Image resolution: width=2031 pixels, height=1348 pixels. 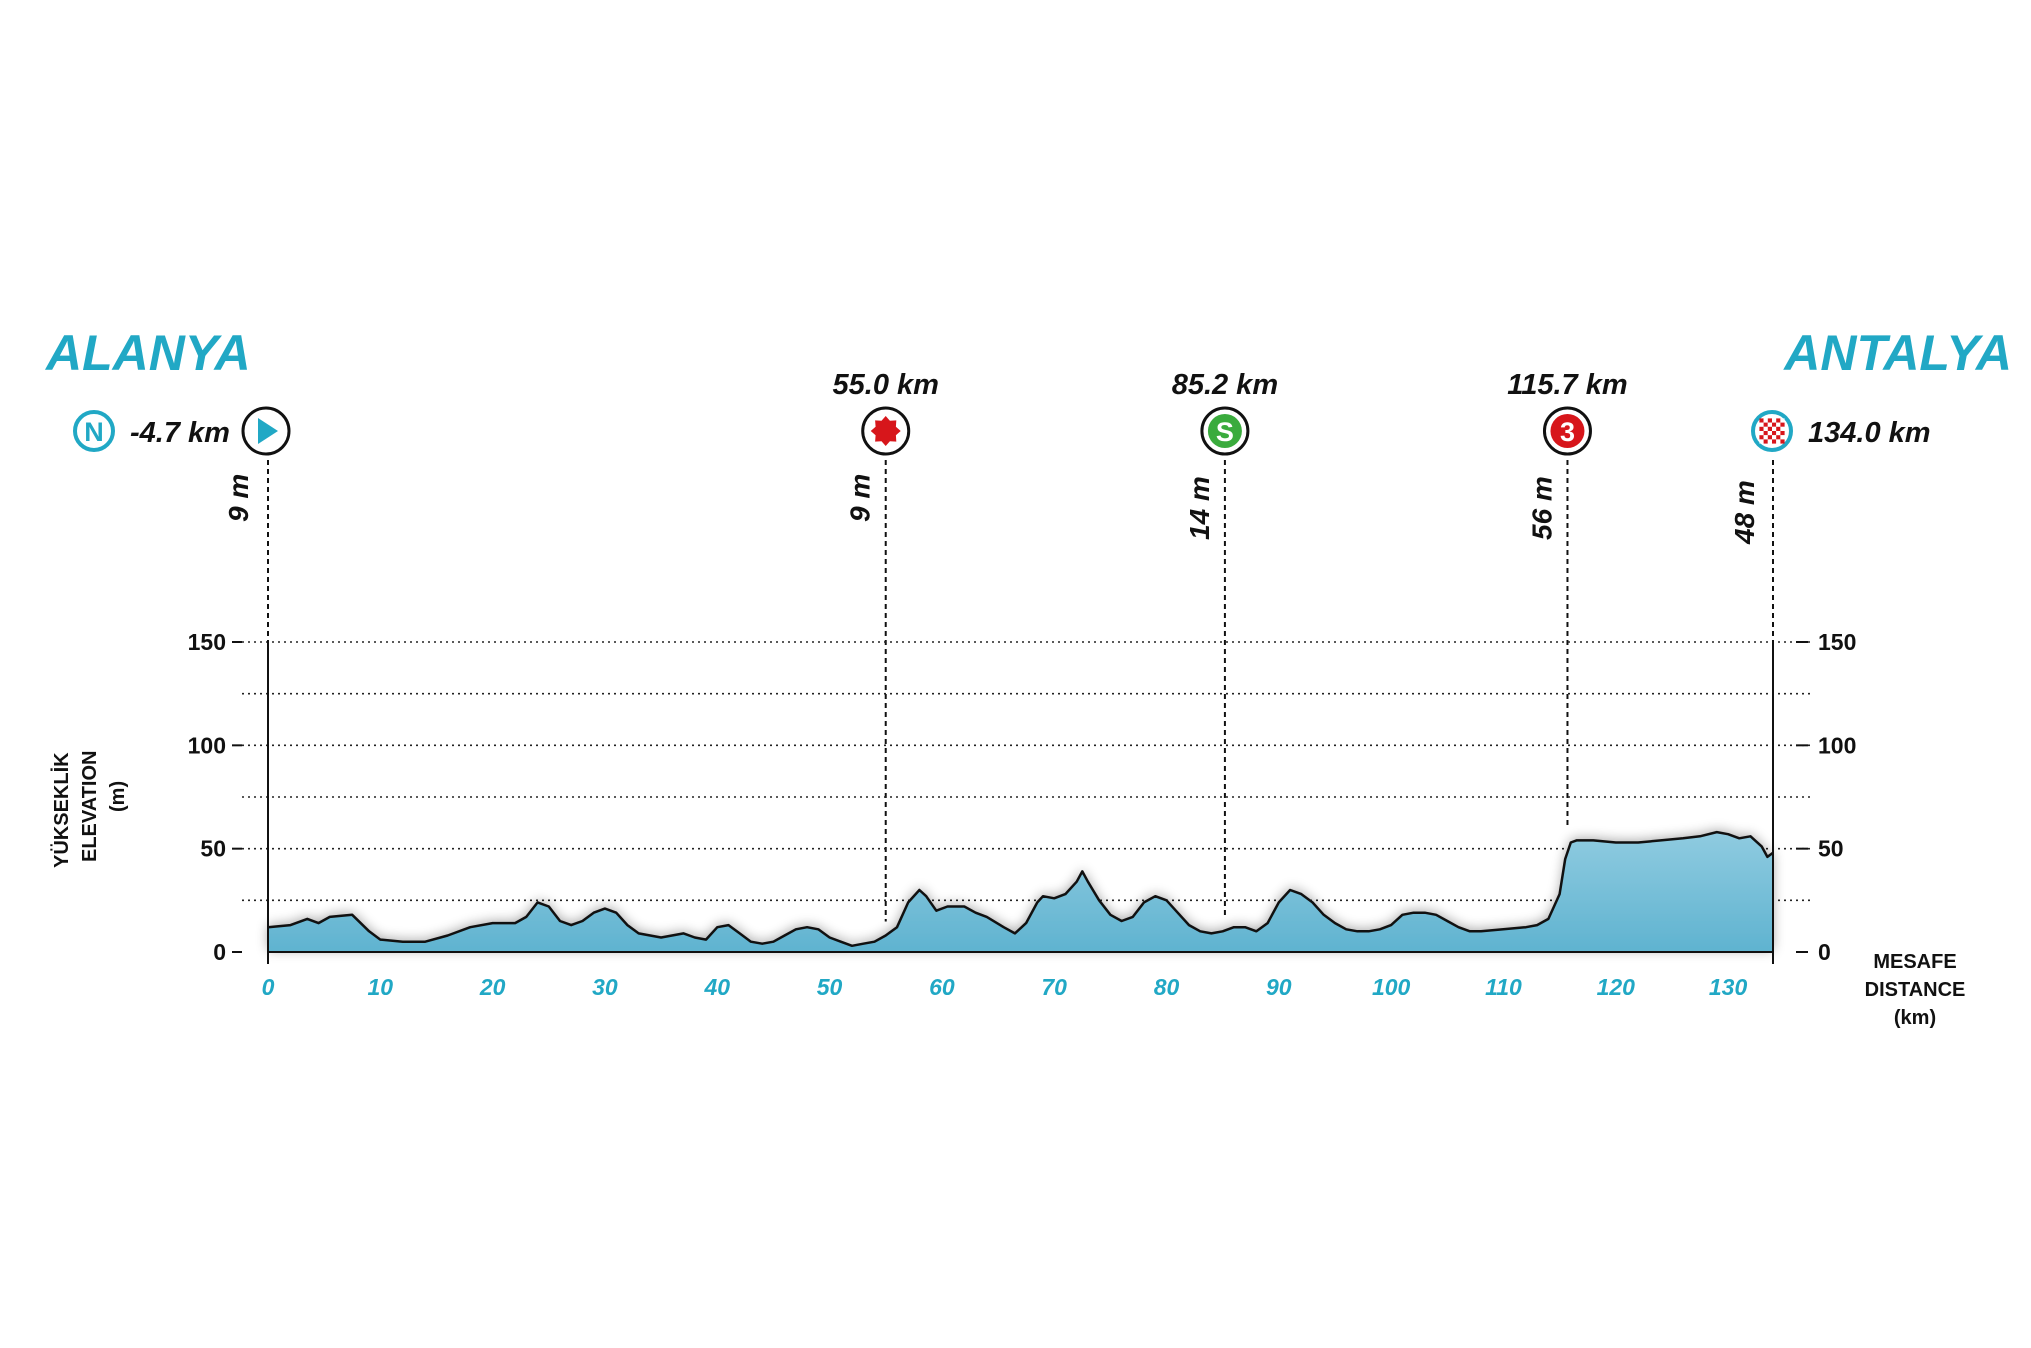 What do you see at coordinates (1199, 508) in the screenshot?
I see `marker-altitude: 14 m` at bounding box center [1199, 508].